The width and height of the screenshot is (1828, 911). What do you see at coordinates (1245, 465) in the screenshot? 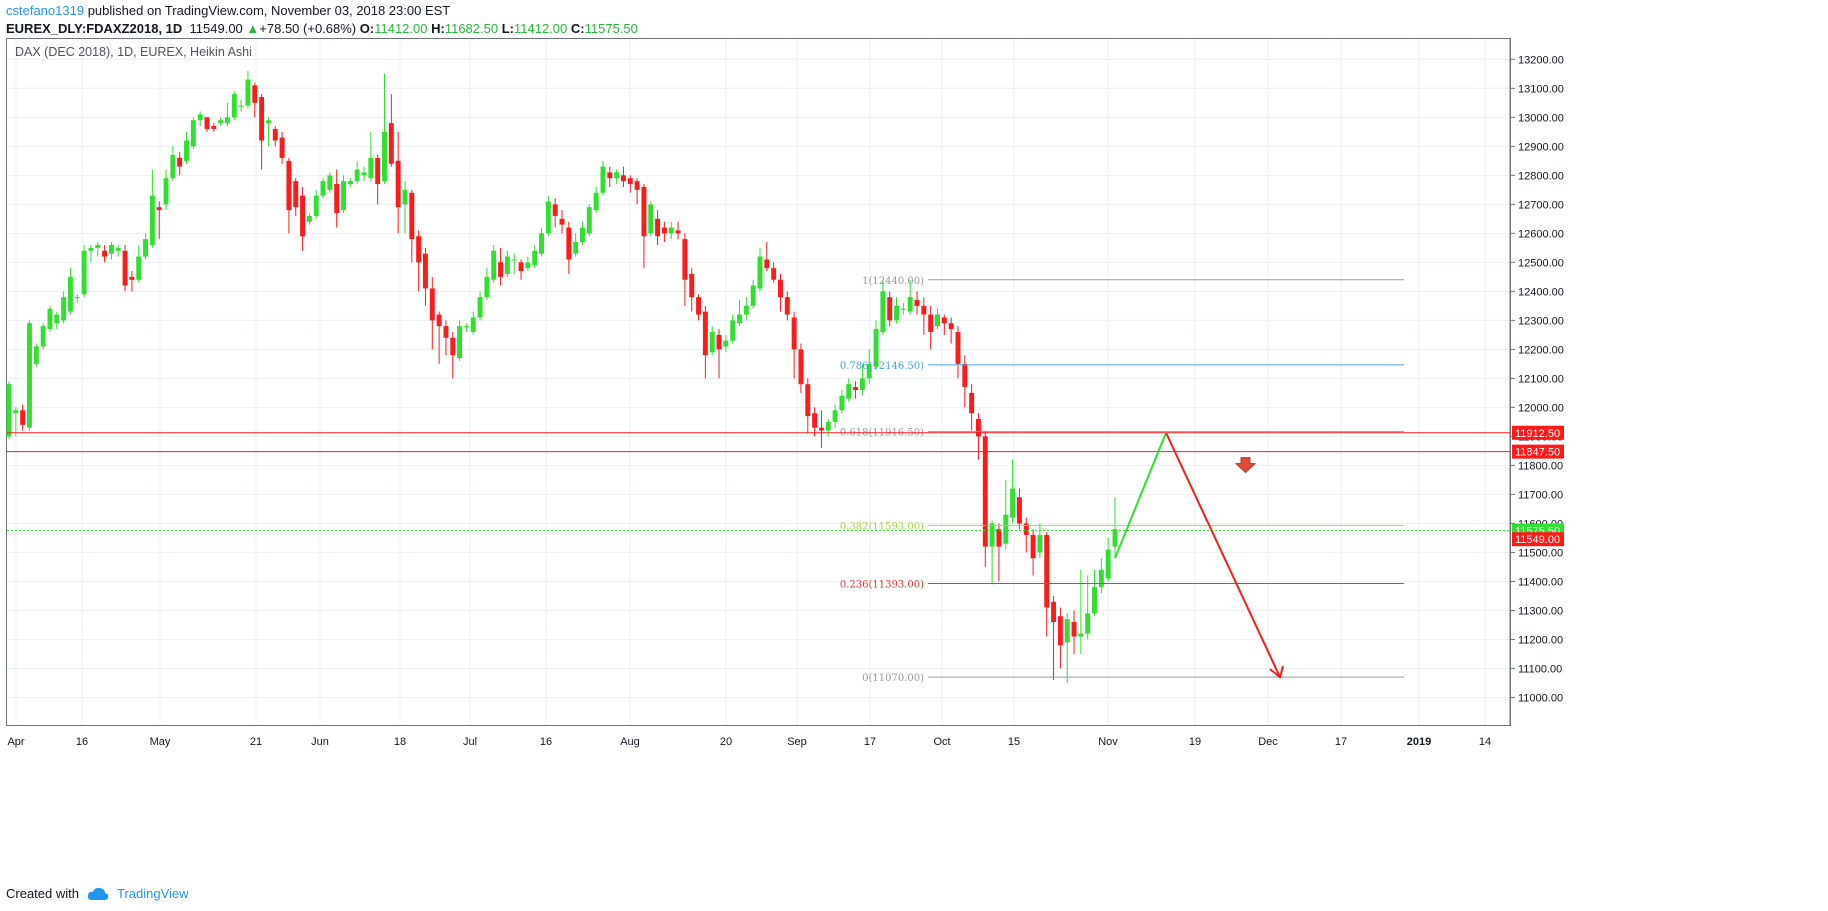
I see `down-arrow-icon` at bounding box center [1245, 465].